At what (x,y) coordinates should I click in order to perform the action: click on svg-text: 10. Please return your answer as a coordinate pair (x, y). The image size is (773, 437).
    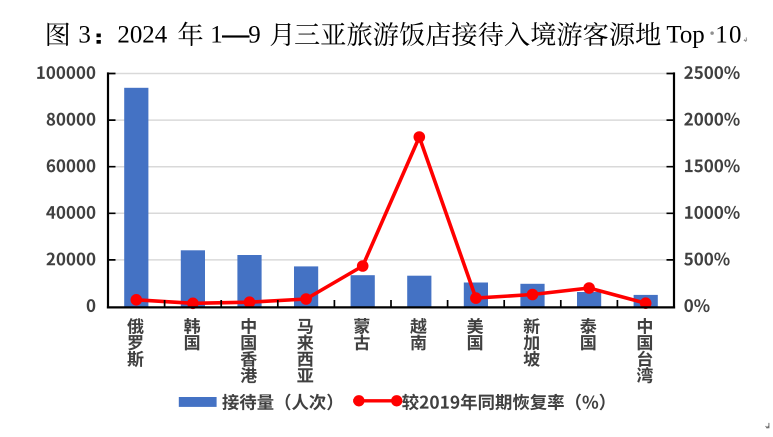
    Looking at the image, I should click on (729, 34).